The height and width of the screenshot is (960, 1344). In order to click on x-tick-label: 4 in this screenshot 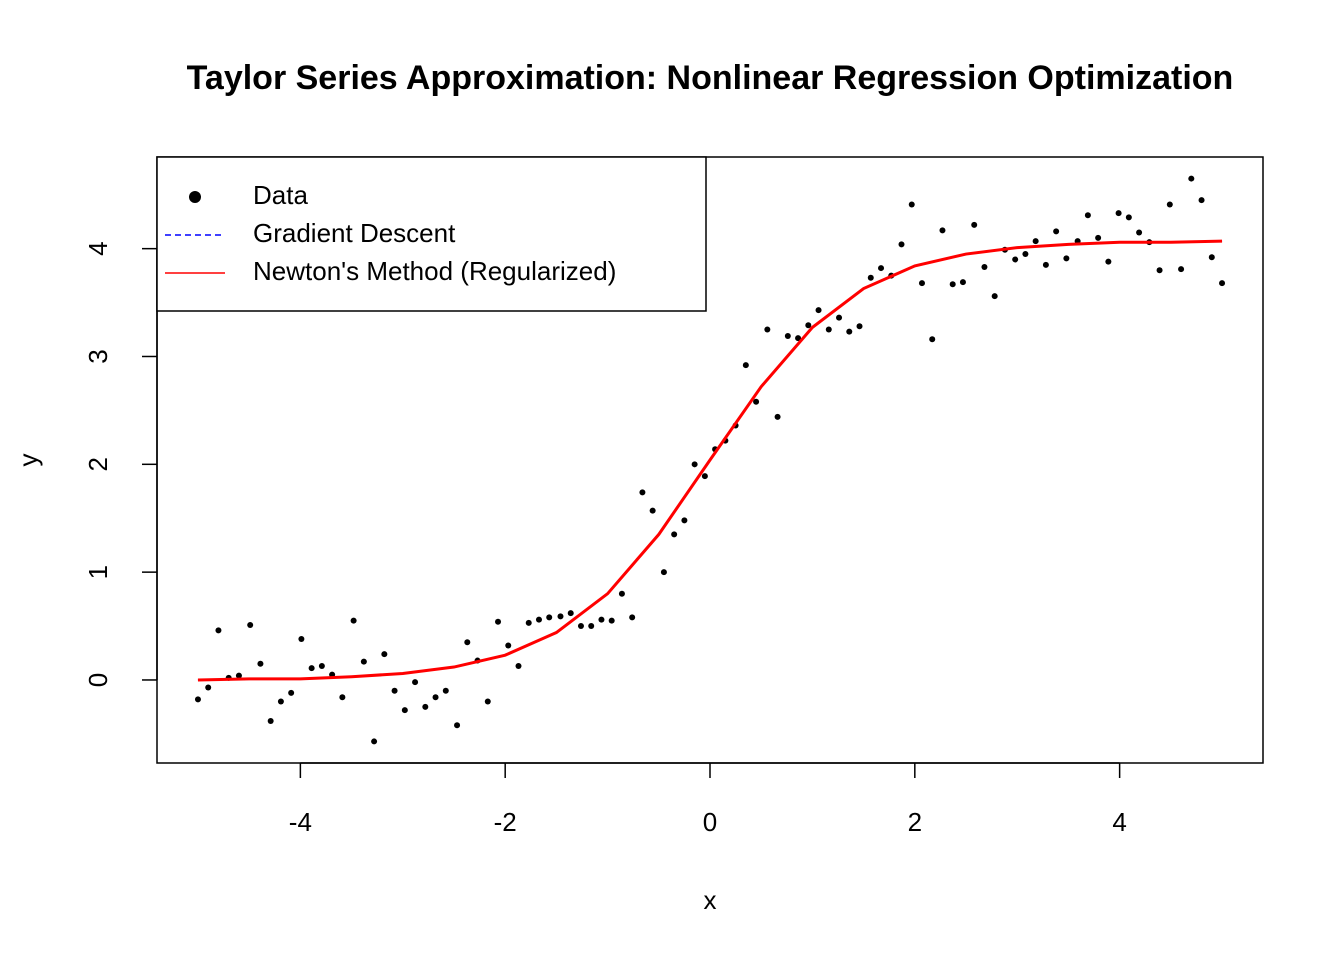, I will do `click(1119, 822)`.